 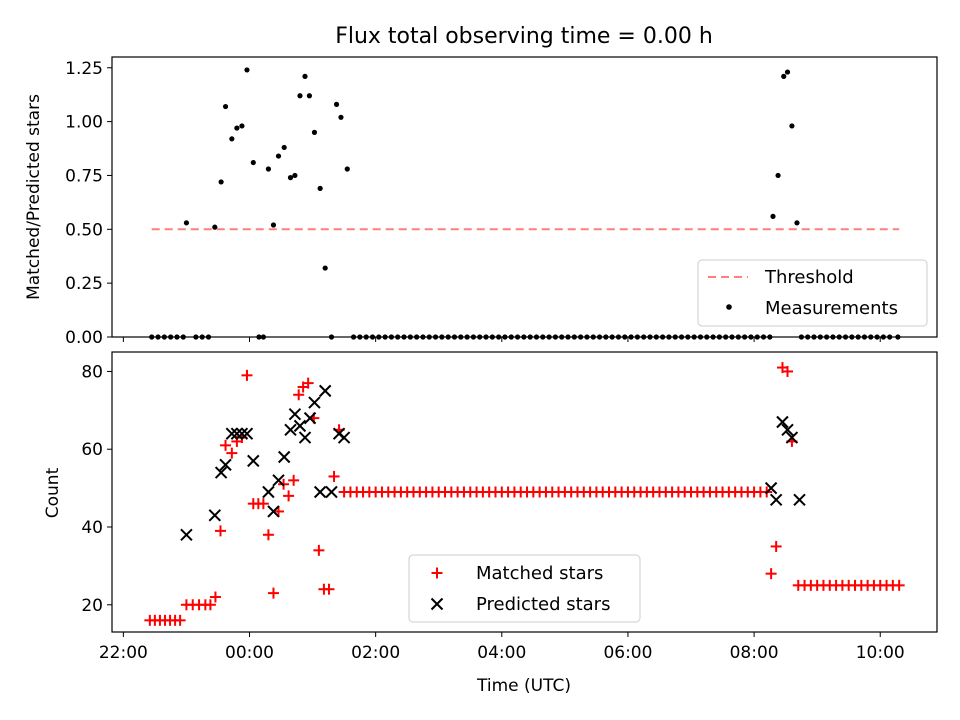 I want to click on bottom-x-tick-label: 06:00, so click(x=627, y=653).